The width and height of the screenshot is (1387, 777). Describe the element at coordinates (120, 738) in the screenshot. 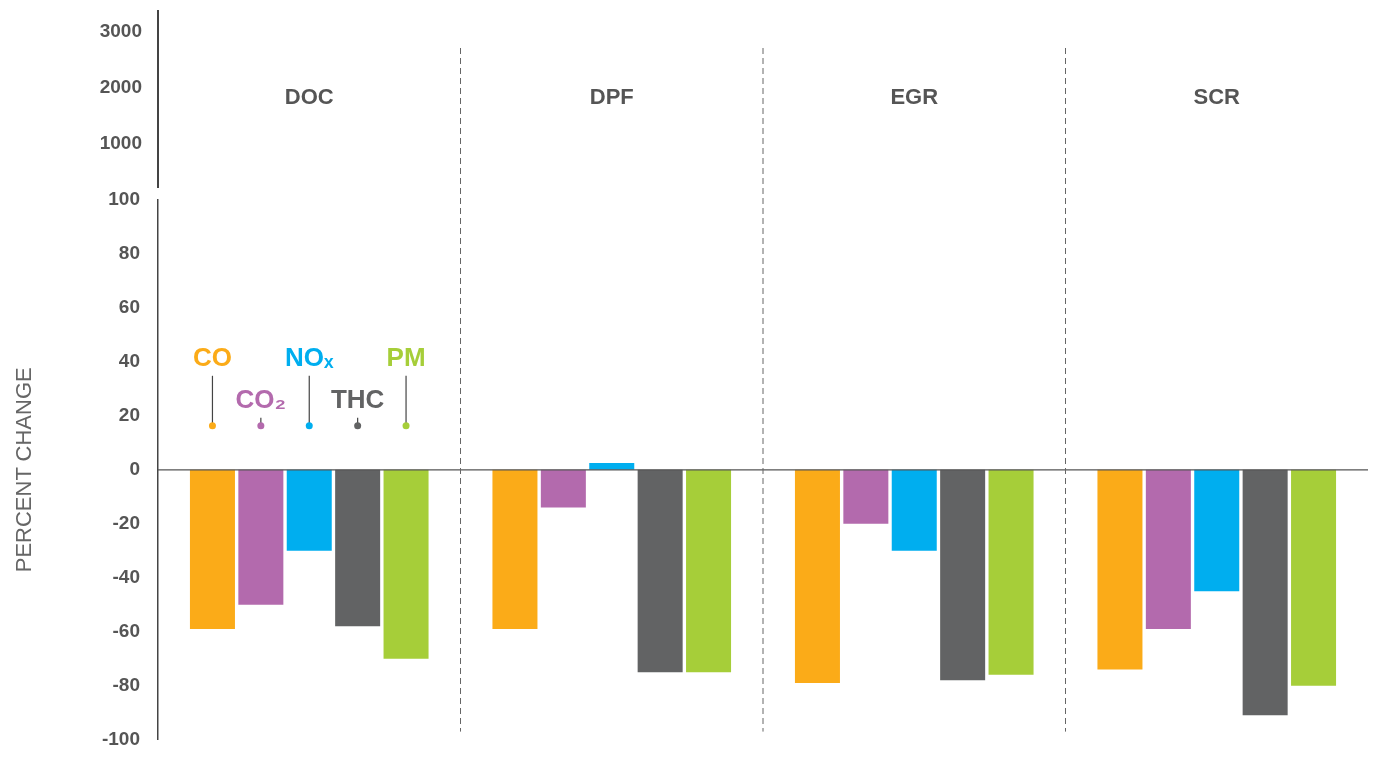

I see `y-tick-label: -100` at that location.